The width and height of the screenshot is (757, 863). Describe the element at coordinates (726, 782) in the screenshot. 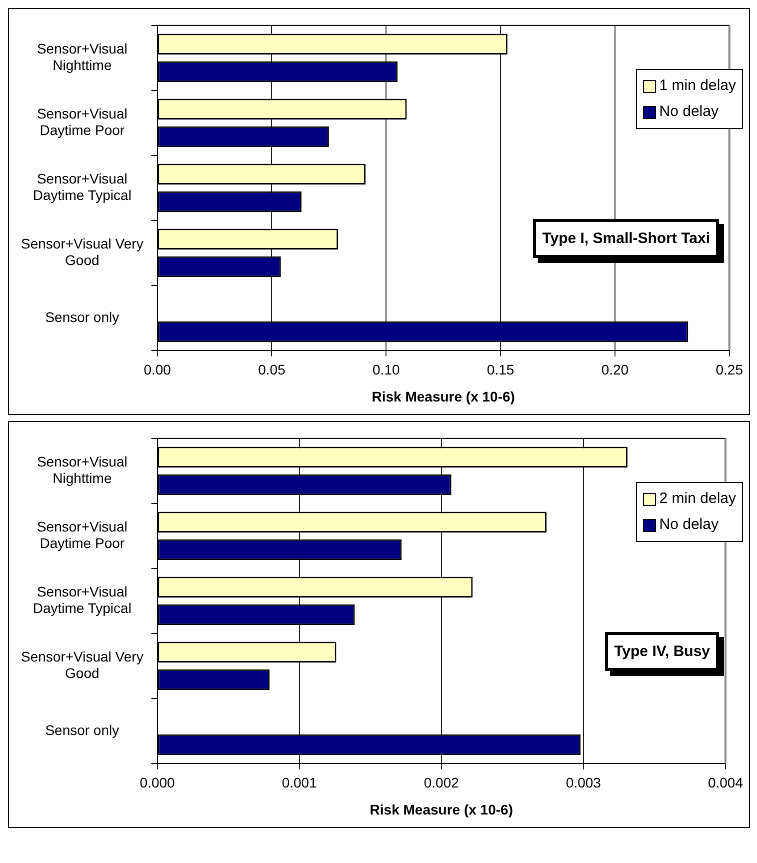

I see `x-tick-label: 0.004` at that location.